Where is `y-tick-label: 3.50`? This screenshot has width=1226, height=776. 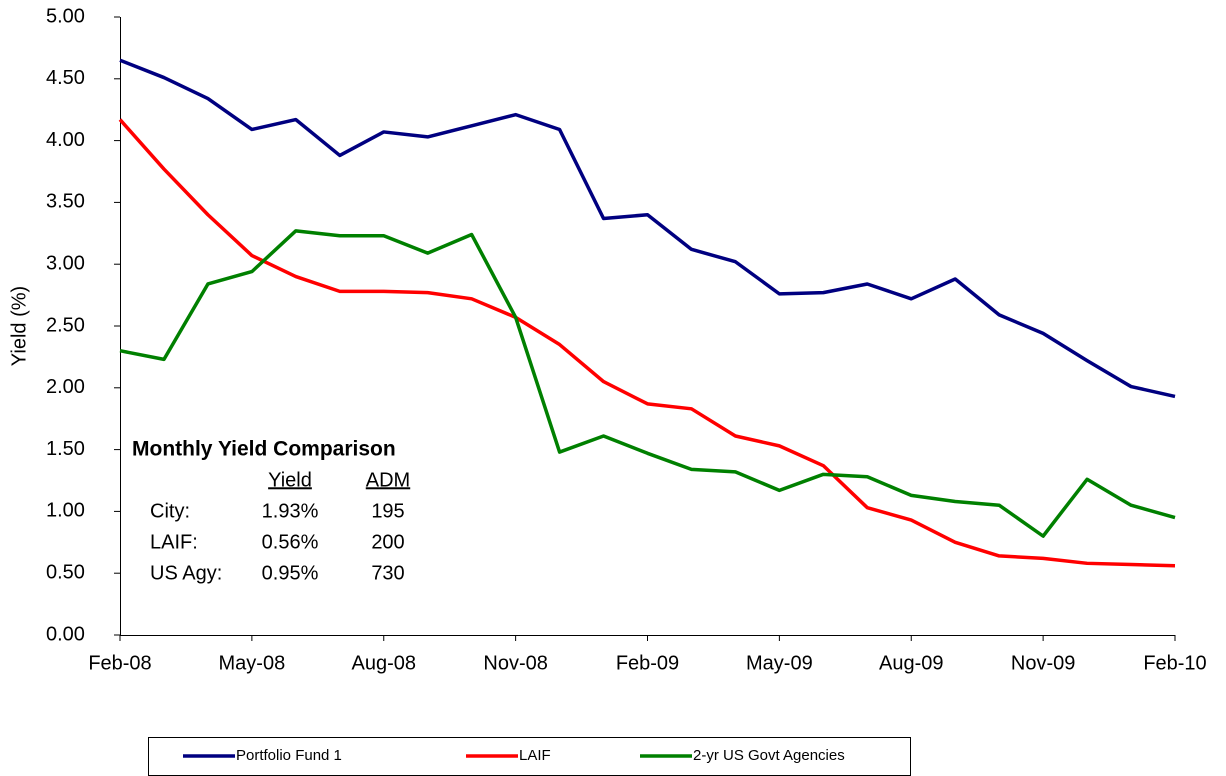
y-tick-label: 3.50 is located at coordinates (65, 202).